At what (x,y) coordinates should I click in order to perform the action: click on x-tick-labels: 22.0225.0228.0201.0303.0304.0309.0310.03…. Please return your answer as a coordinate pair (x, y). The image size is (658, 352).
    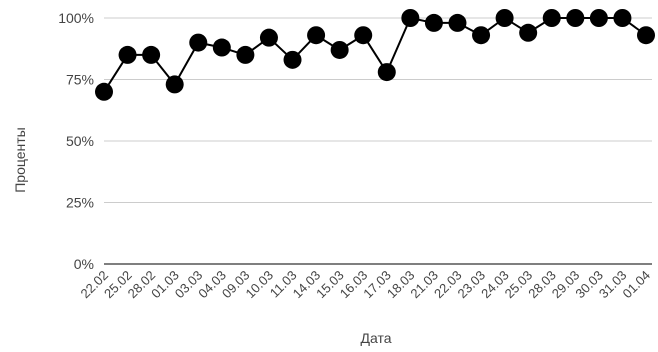
    Looking at the image, I should click on (366, 285).